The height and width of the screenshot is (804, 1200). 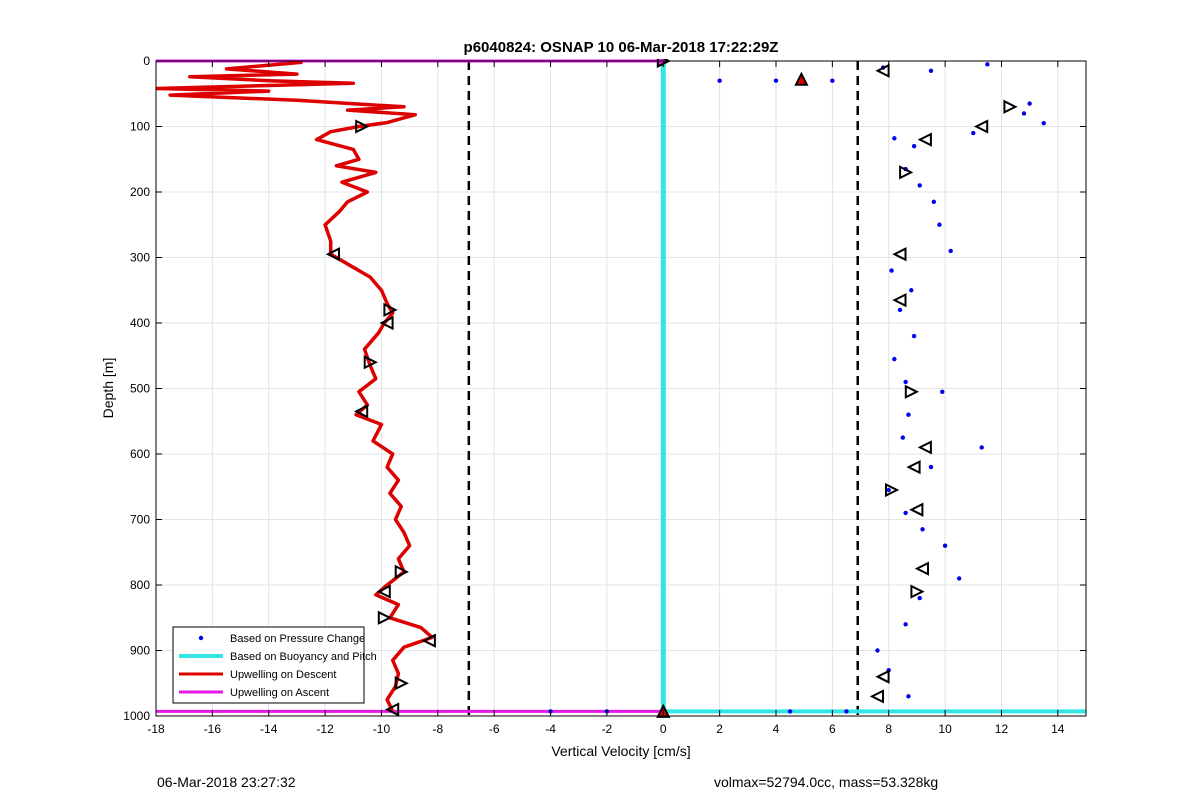 I want to click on y-tick-label: 1000, so click(x=136, y=716).